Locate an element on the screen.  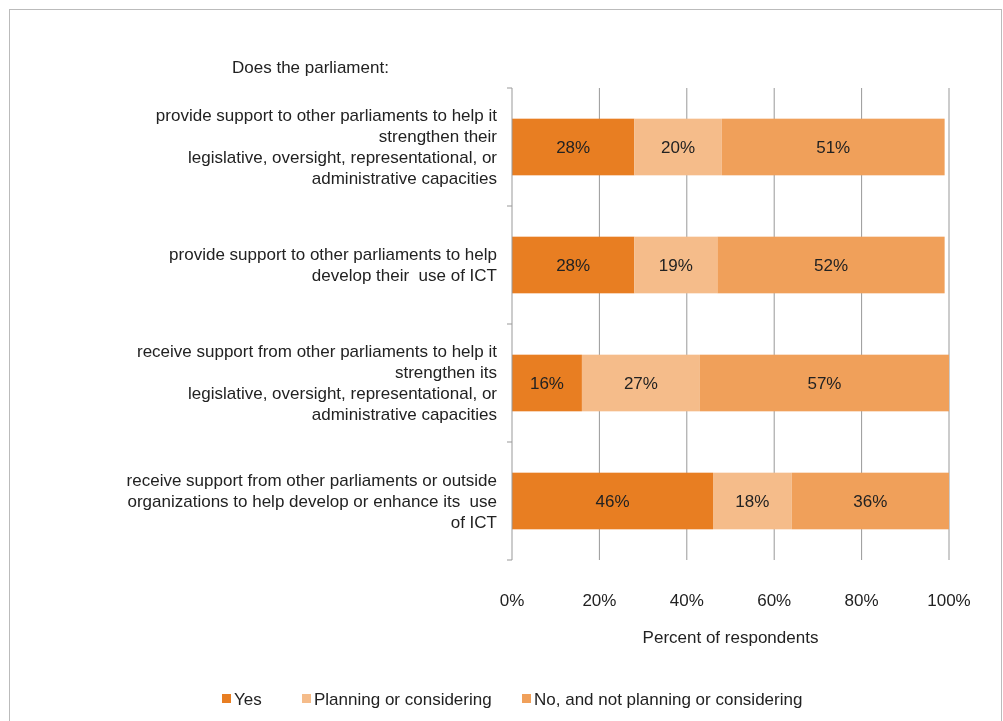
y-tick-label: receive support from other parliaments or outside organizations to help develop or enhance its use of ICT is located at coordinates (311, 501).